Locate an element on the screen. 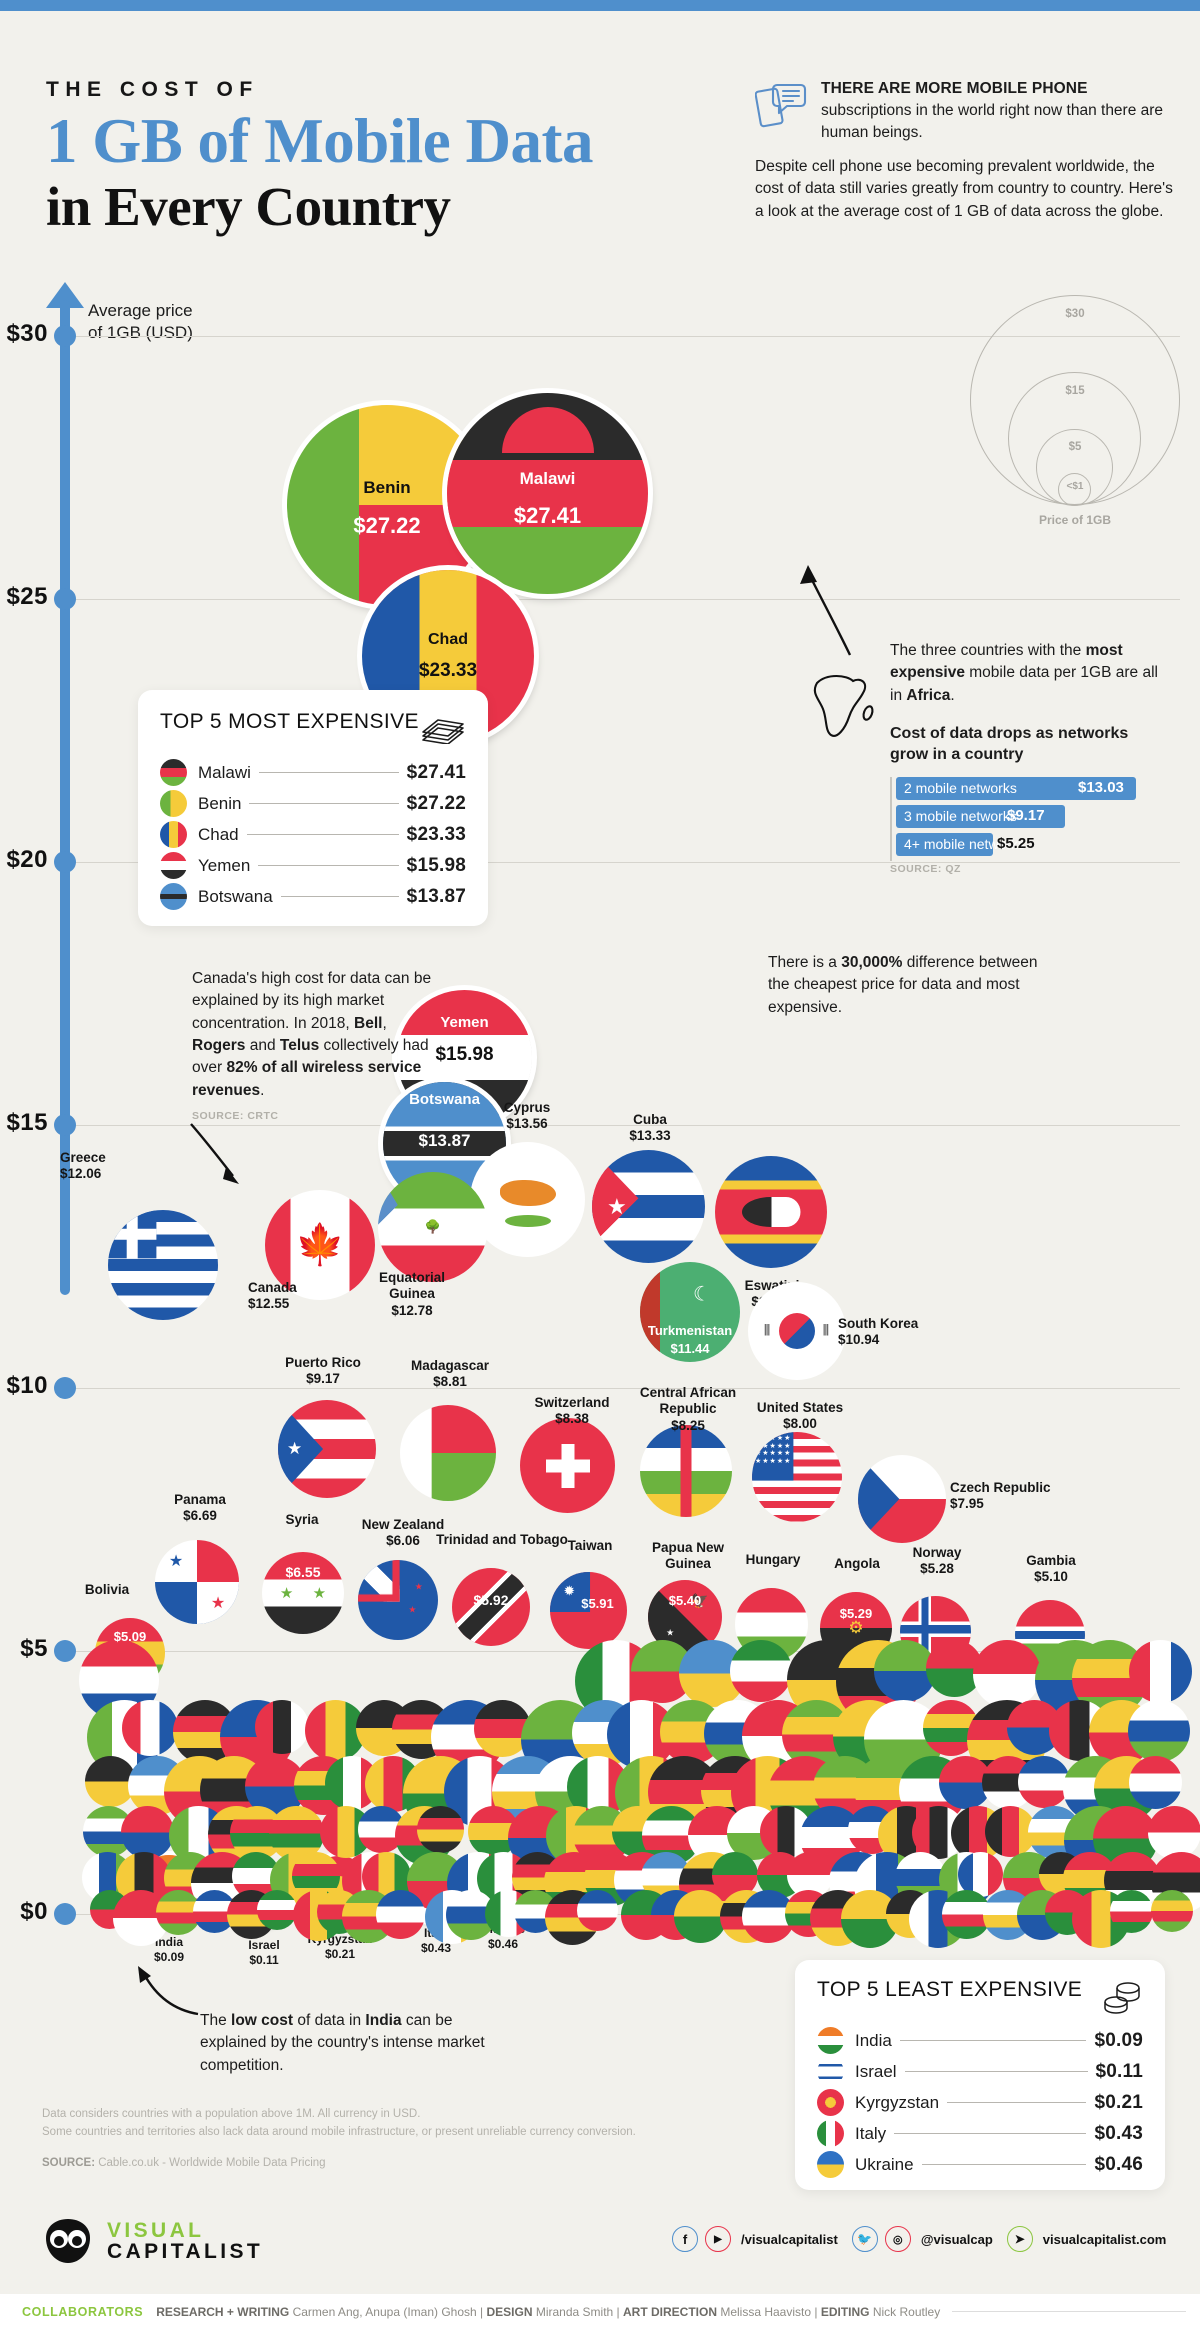 The image size is (1200, 2329). rank-country: Malawi is located at coordinates (224, 772).